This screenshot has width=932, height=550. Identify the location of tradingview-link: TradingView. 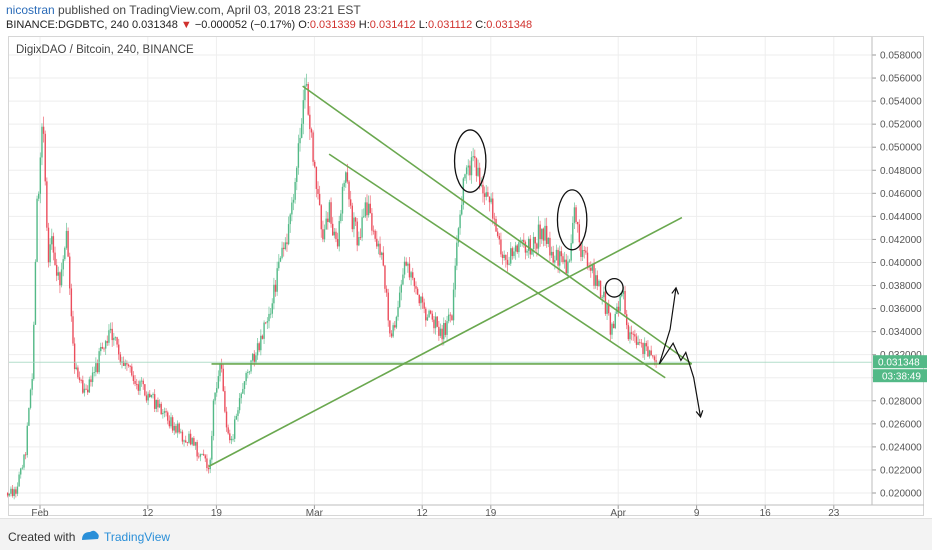
(137, 537).